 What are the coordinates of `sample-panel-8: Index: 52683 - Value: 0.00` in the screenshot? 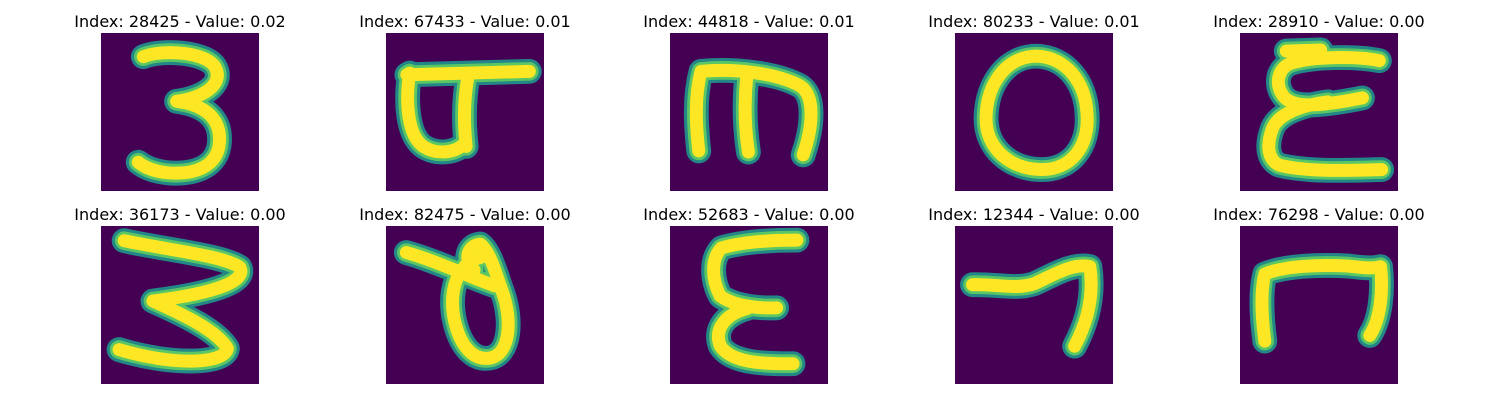 It's located at (749, 296).